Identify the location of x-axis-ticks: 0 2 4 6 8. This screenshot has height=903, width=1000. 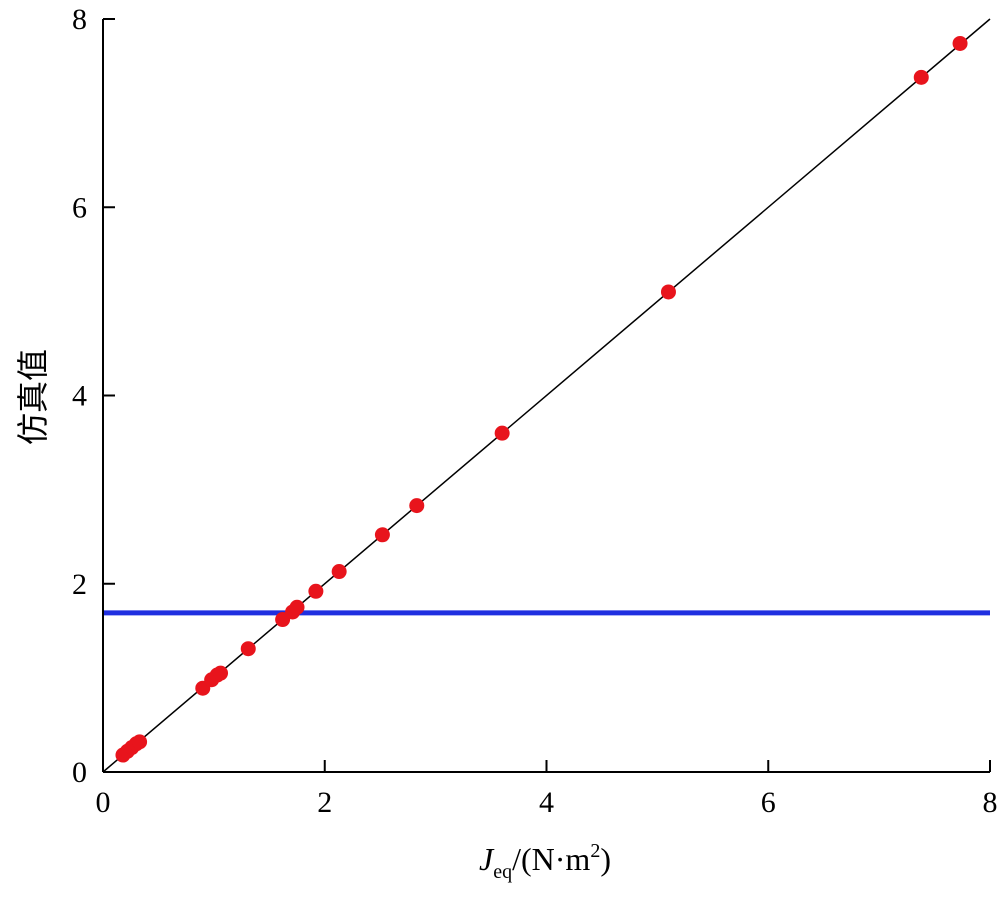
(547, 789).